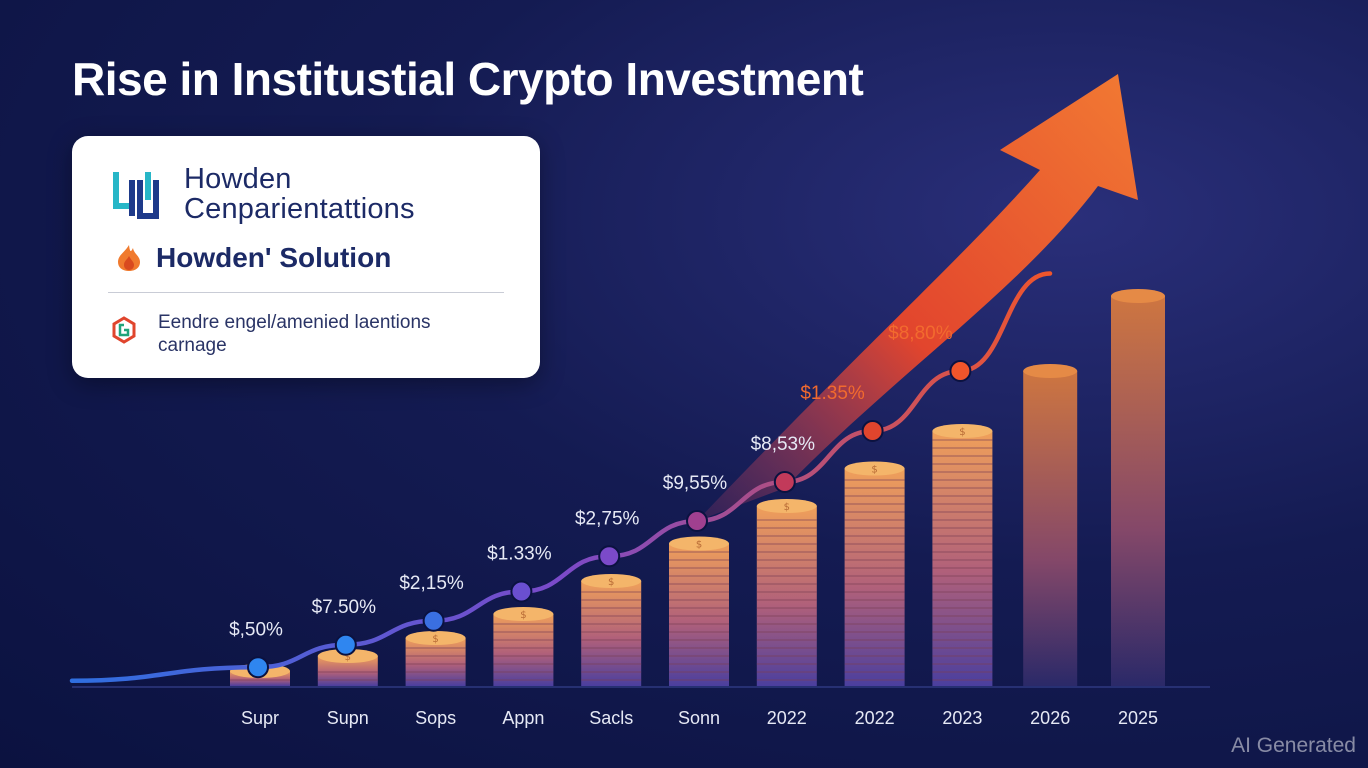 This screenshot has width=1368, height=768. What do you see at coordinates (124, 330) in the screenshot?
I see `hexagon-shield-icon` at bounding box center [124, 330].